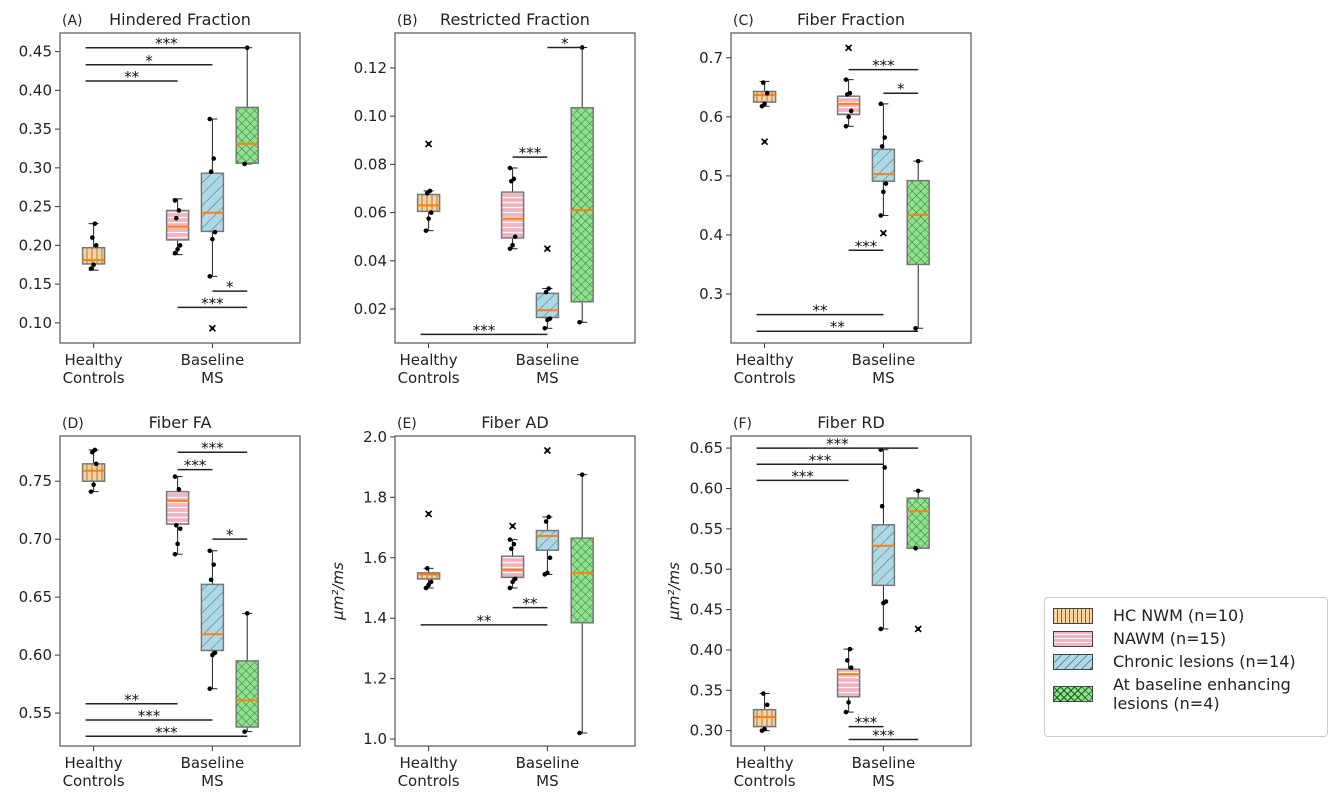 The width and height of the screenshot is (1338, 800). Describe the element at coordinates (1179, 615) in the screenshot. I see `legend-label: HC NWM (n=10)` at that location.